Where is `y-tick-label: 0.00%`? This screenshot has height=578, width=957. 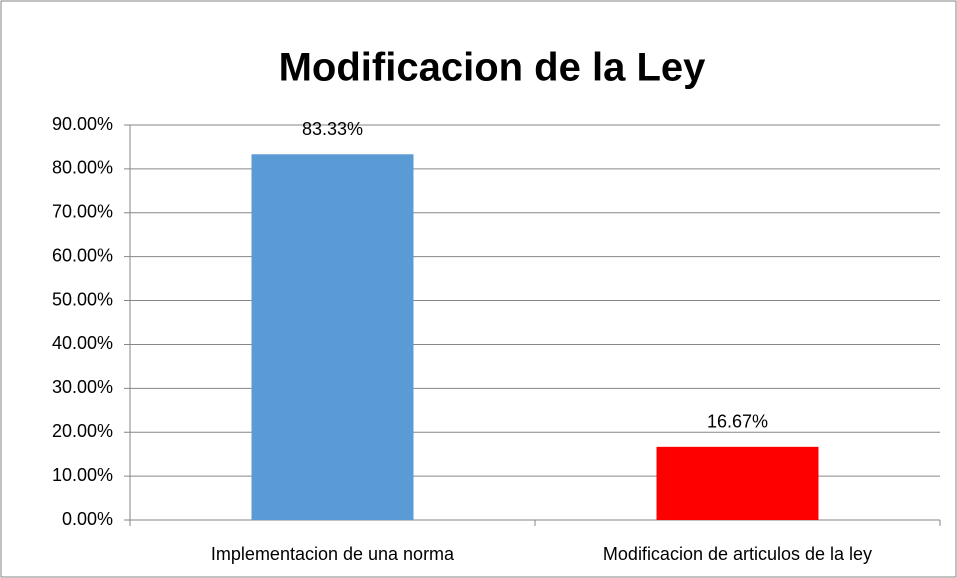 y-tick-label: 0.00% is located at coordinates (87, 519).